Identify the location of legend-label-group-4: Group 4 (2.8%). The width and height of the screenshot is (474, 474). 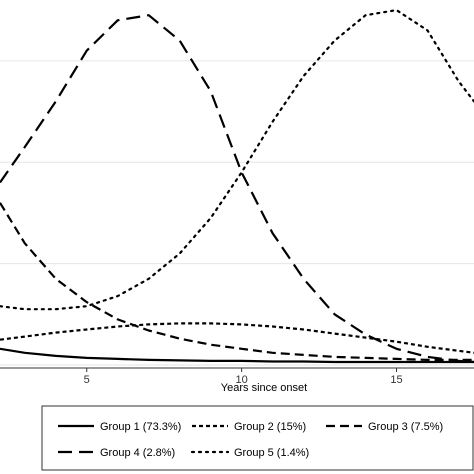
(137, 453).